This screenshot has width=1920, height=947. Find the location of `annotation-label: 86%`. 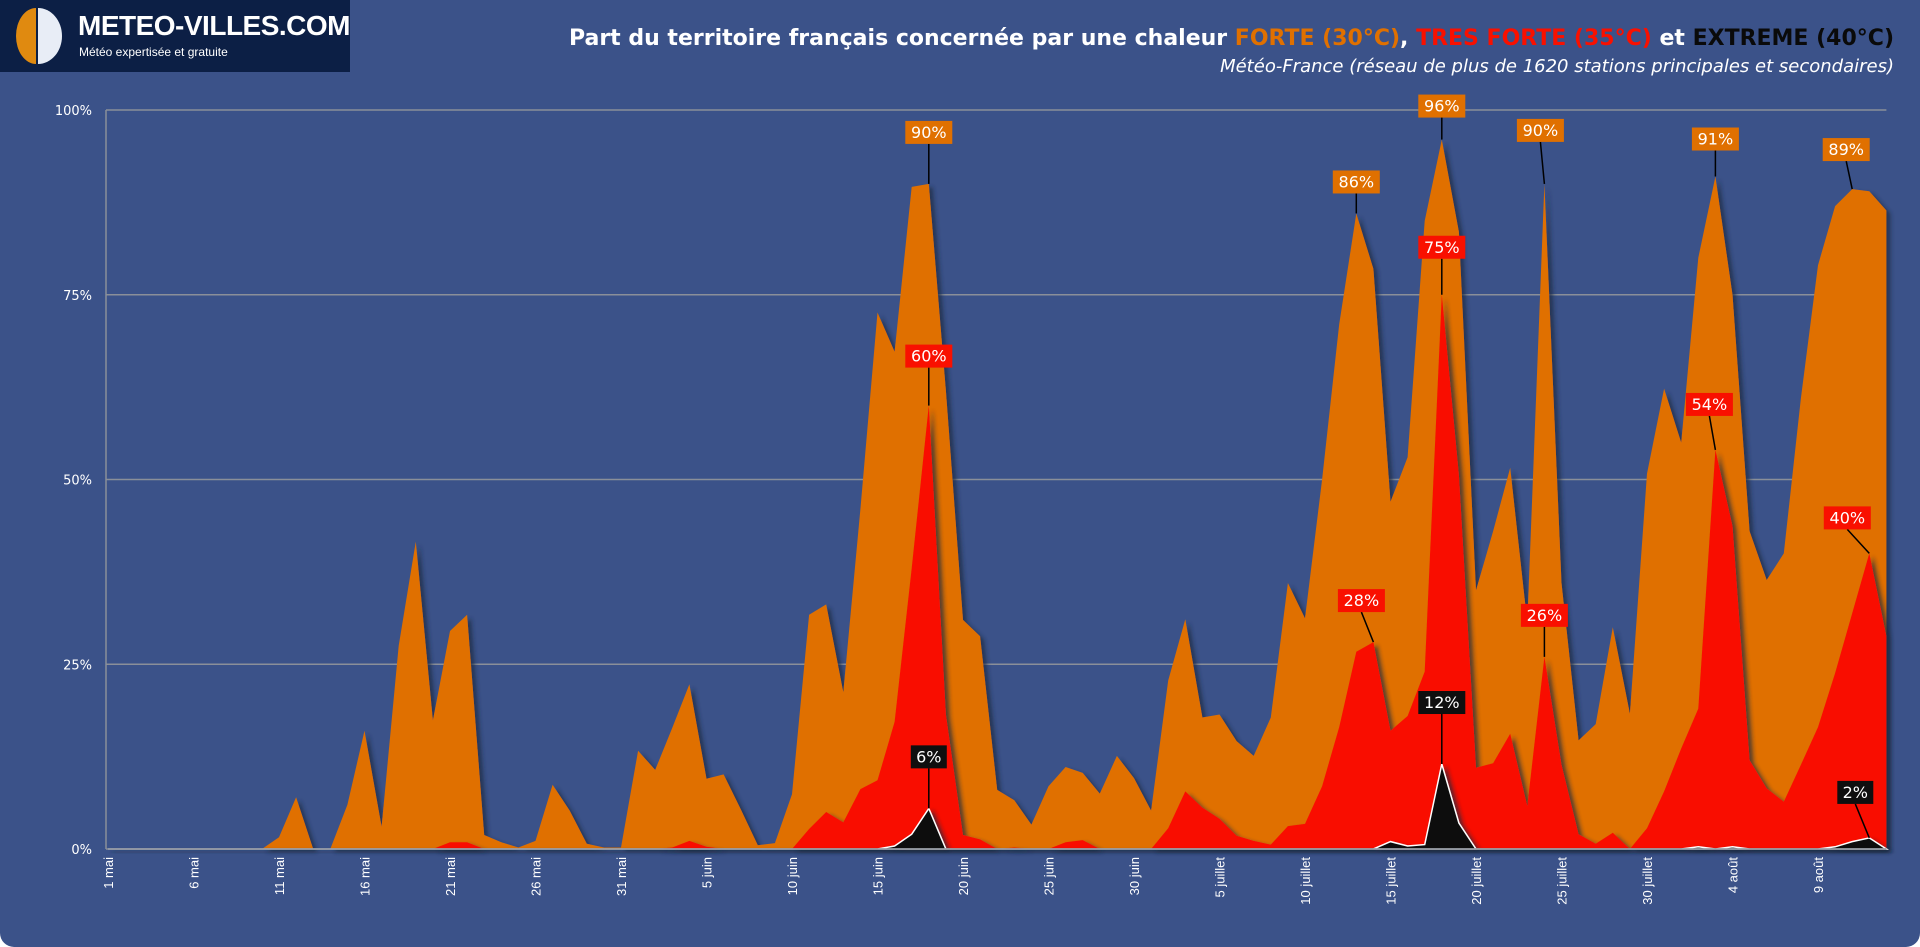

annotation-label: 86% is located at coordinates (1357, 181).